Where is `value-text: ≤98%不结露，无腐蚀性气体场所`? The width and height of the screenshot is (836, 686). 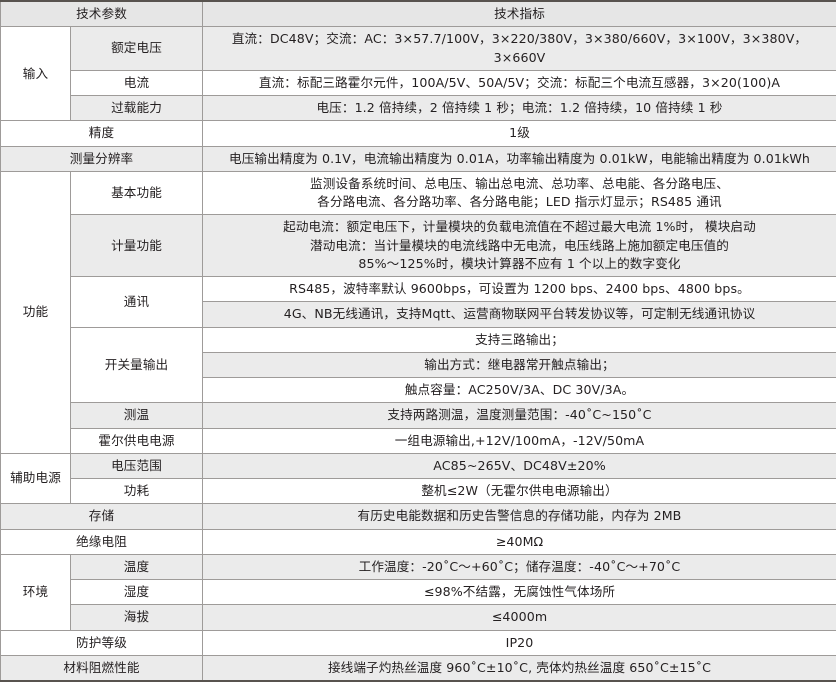 value-text: ≤98%不结露，无腐蚀性气体场所 is located at coordinates (519, 592).